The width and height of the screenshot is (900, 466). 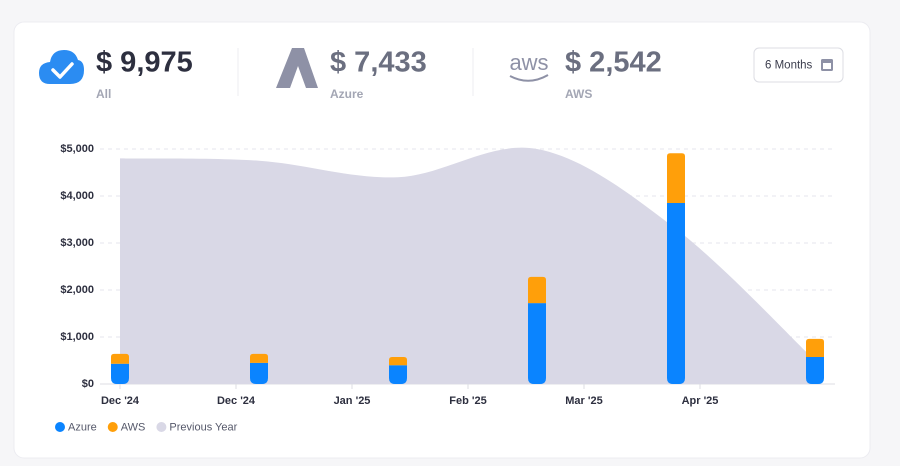 What do you see at coordinates (700, 401) in the screenshot?
I see `x-tick-label: Apr '25` at bounding box center [700, 401].